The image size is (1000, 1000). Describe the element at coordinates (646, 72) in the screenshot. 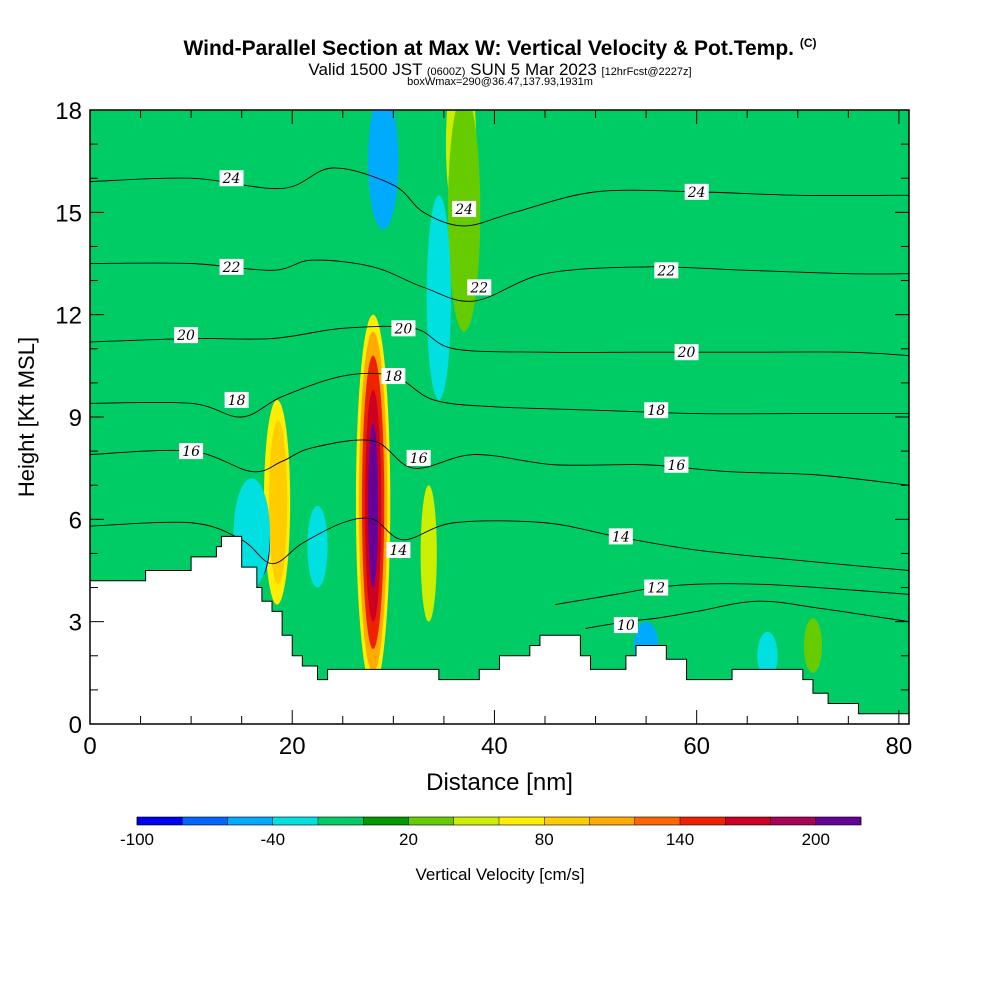

I see `forecast-info: [12hrFcst@2227z]` at that location.